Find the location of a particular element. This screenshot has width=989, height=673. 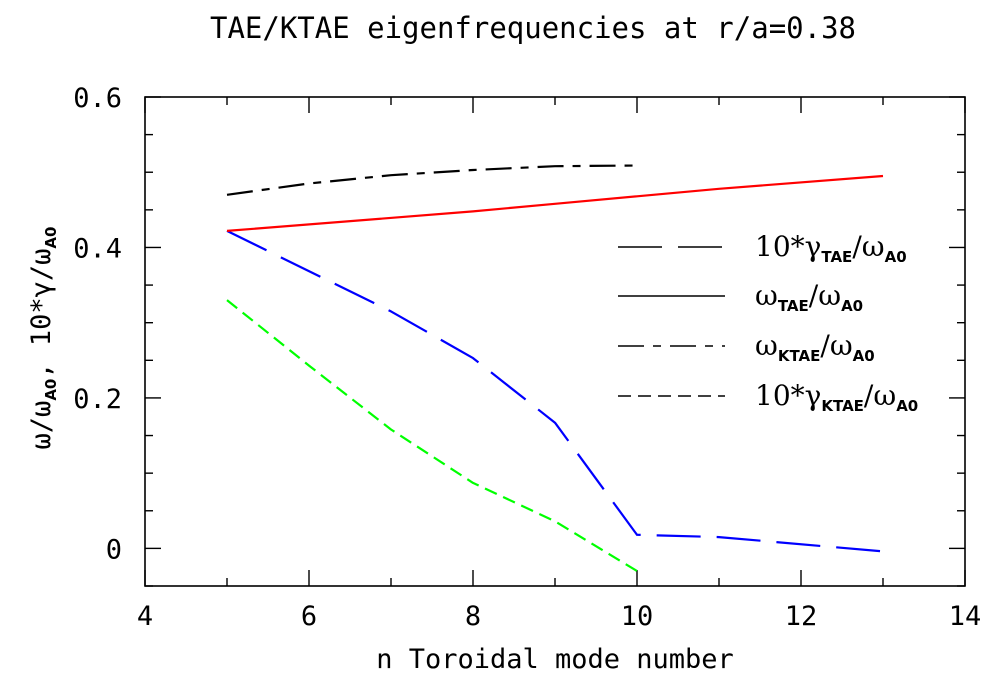

legend-label: ωTAE/ωA0 is located at coordinates (809, 297).